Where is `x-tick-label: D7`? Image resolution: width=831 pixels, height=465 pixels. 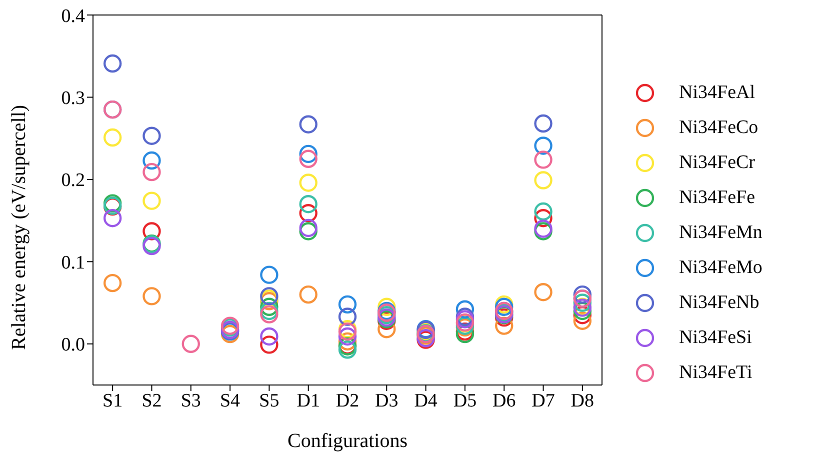 x-tick-label: D7 is located at coordinates (543, 401).